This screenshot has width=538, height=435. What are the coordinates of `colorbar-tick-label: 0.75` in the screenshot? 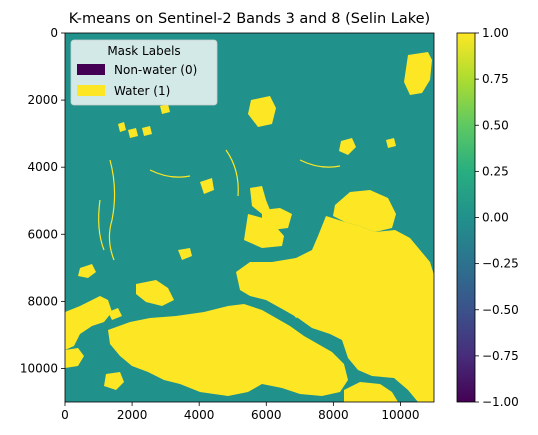 It's located at (495, 79).